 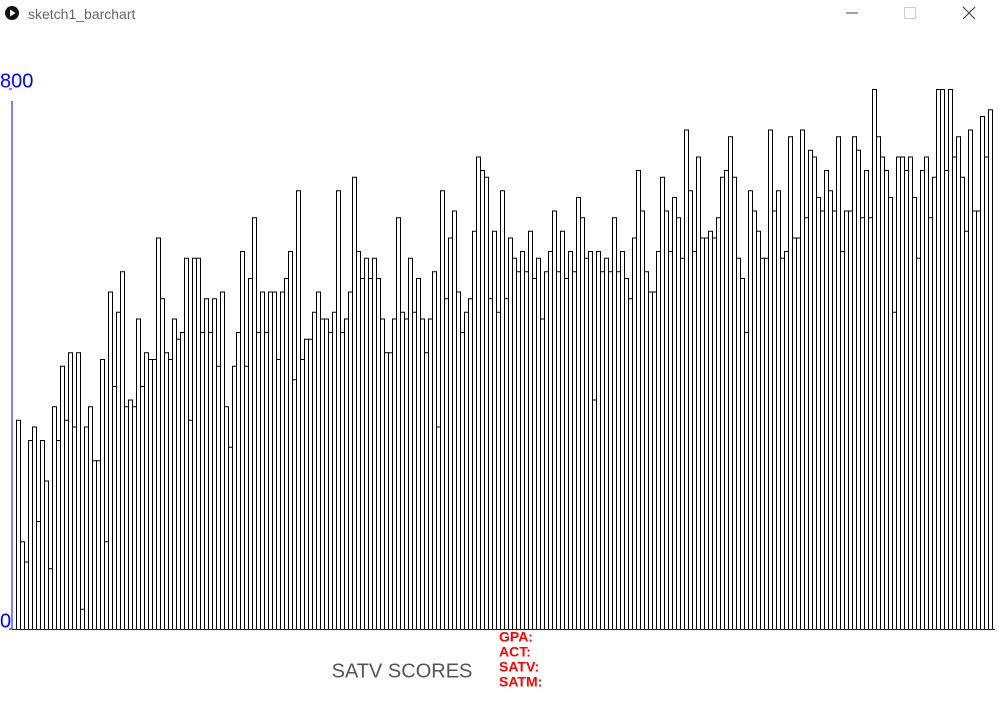 I want to click on title-bar: sketch1_barchart, so click(x=499, y=14).